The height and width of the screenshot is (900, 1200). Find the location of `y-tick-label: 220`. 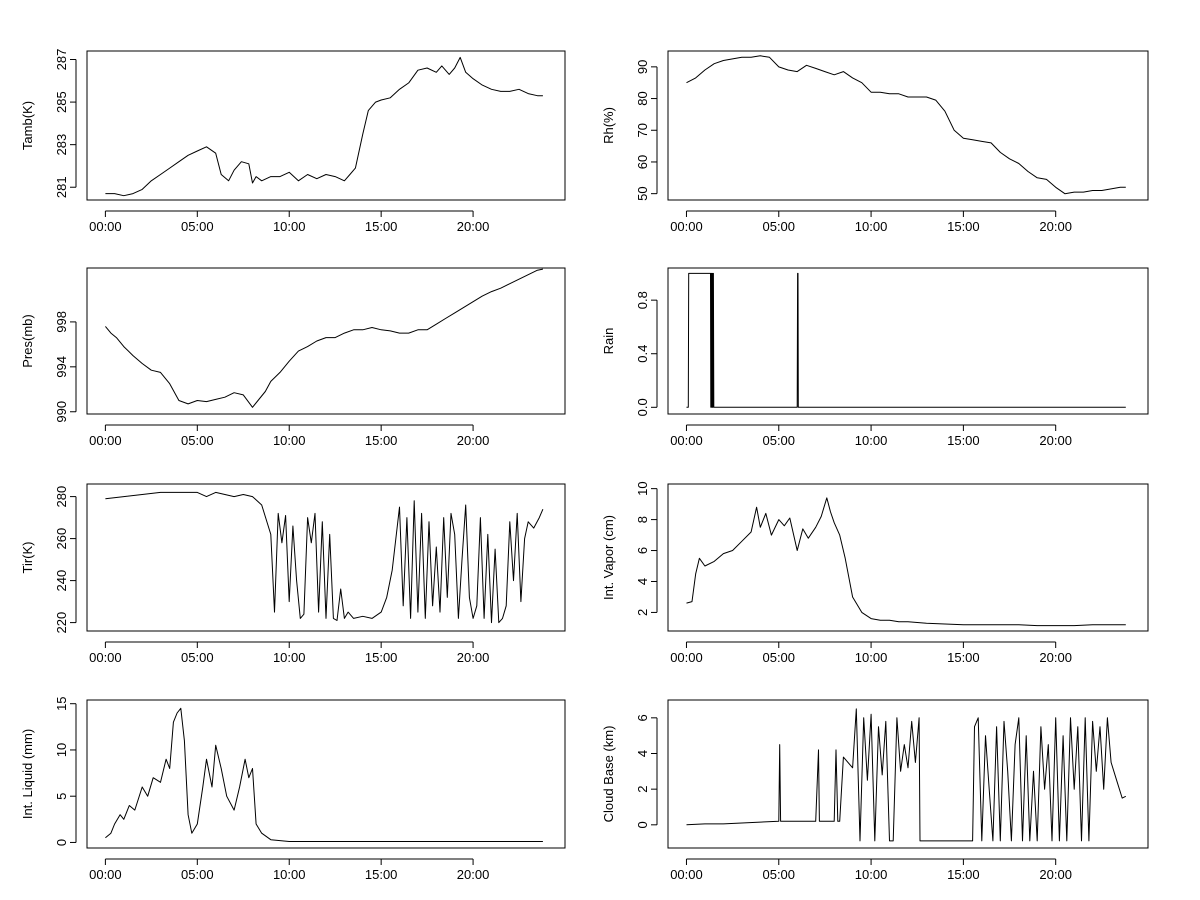

y-tick-label: 220 is located at coordinates (61, 623).